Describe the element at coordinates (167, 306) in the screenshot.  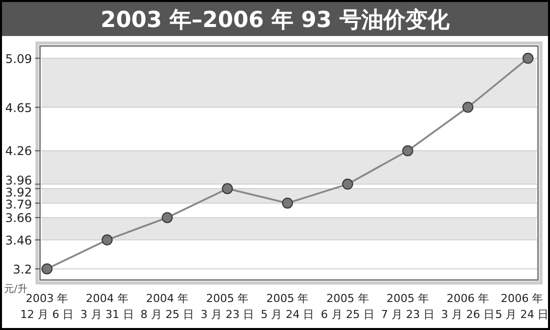
I see `x-tick-label: 2004 年 8 月 25 日` at that location.